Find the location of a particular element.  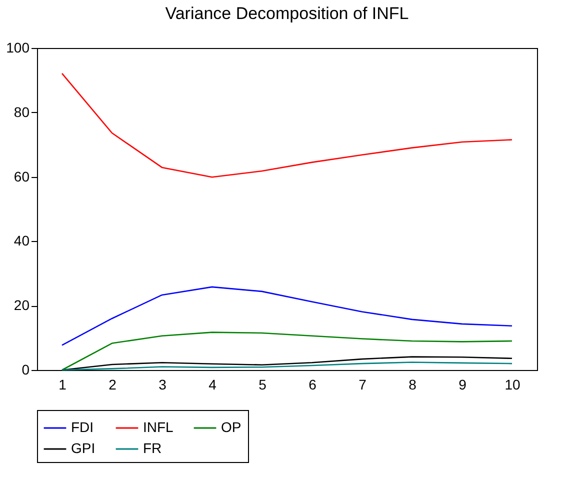

y-tick-label: 80 is located at coordinates (22, 112).